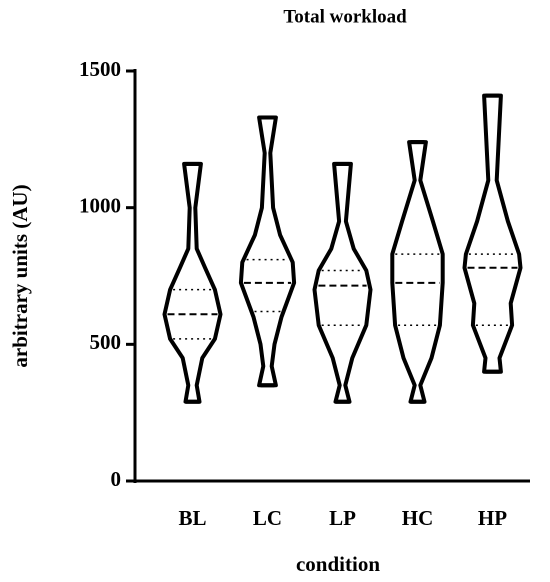  Describe the element at coordinates (342, 518) in the screenshot. I see `x-tick-label: LP` at that location.